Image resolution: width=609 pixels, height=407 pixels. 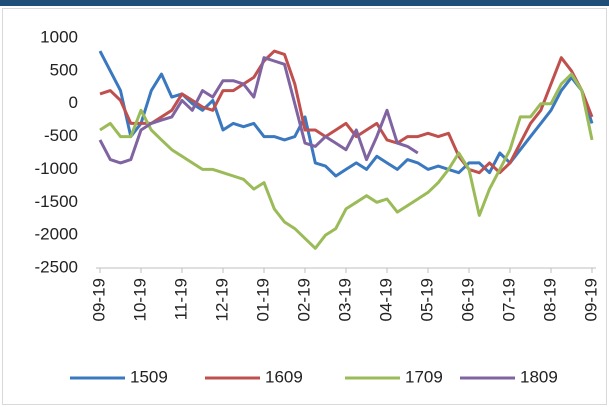 I want to click on y-tick-label: -1000, so click(x=56, y=168).